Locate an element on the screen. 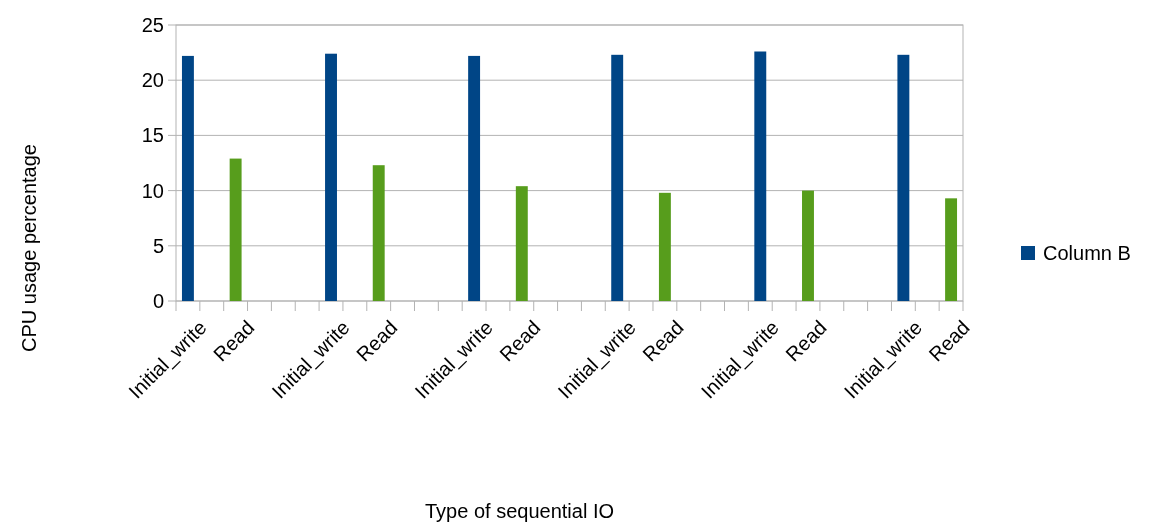  x-axis-title: Type of sequential IO is located at coordinates (519, 511).